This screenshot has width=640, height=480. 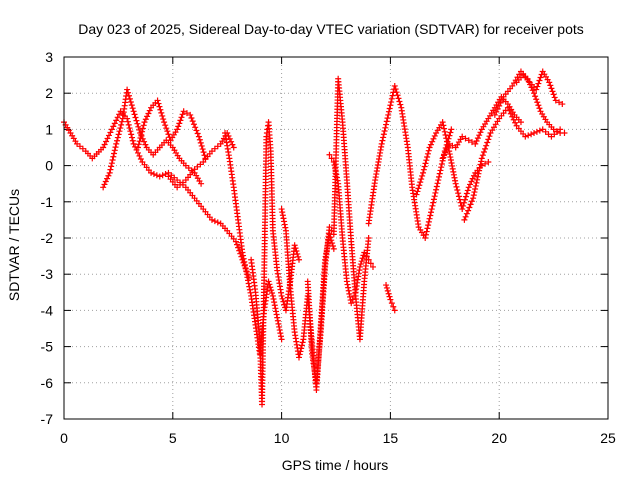 I want to click on y-tick-label: -3, so click(x=47, y=274).